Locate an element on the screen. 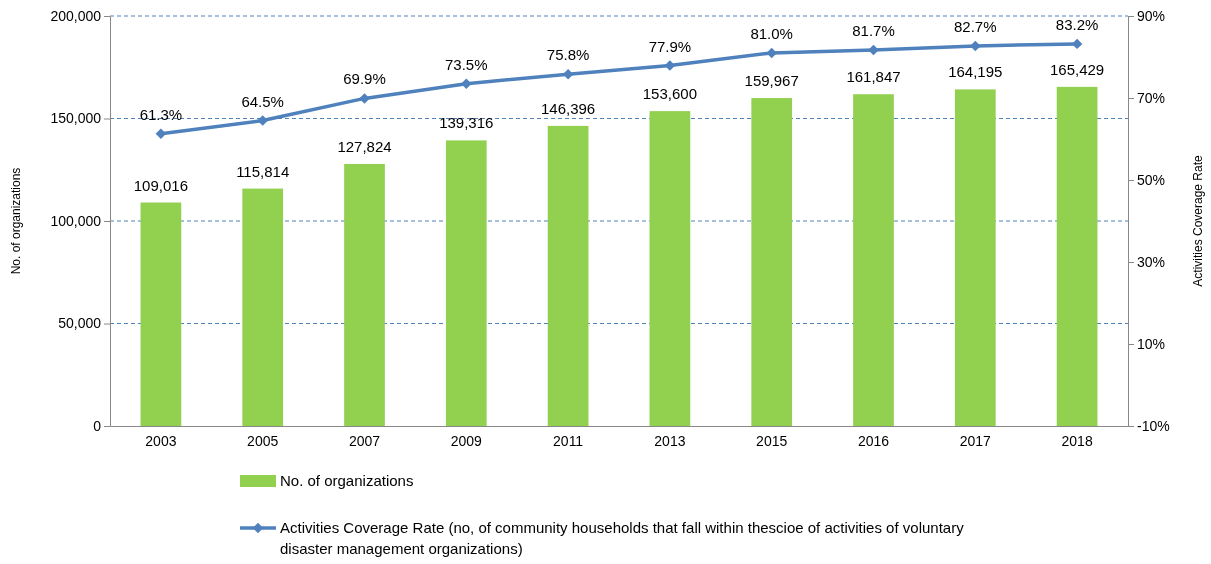  data-label: 61.3% is located at coordinates (161, 114).